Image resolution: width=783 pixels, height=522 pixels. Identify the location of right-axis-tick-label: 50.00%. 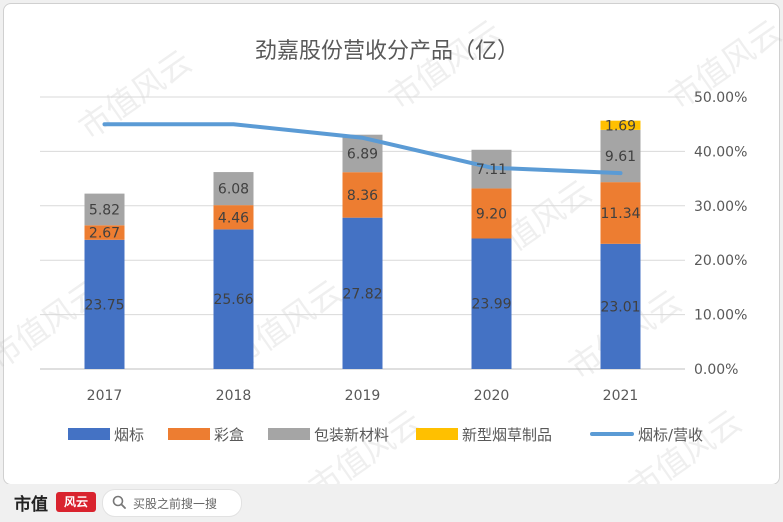
(720, 98).